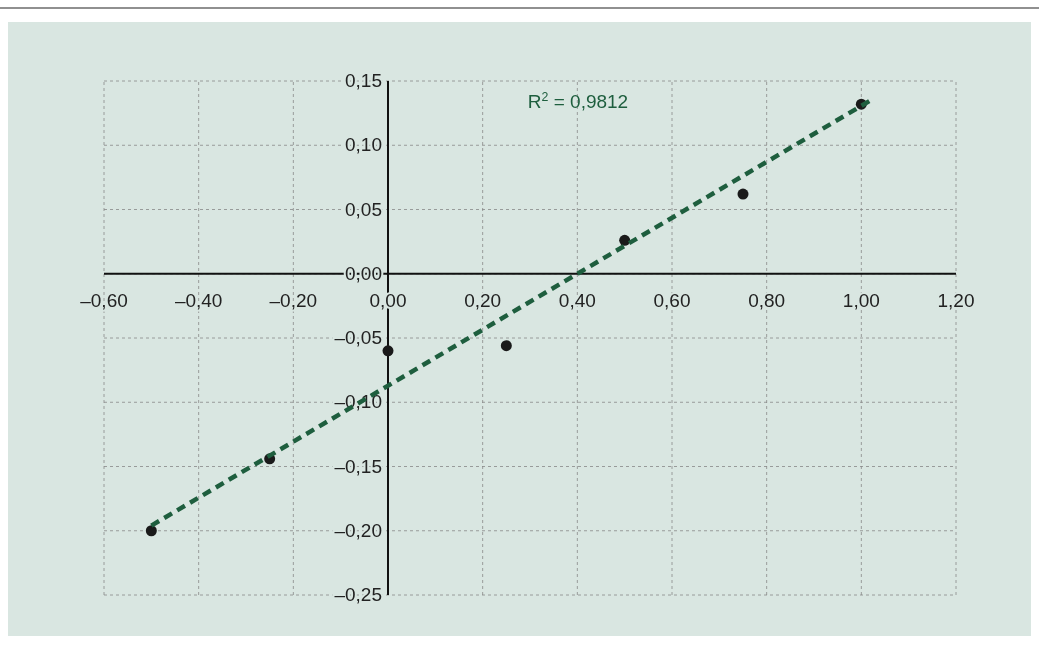  What do you see at coordinates (358, 594) in the screenshot?
I see `y-tick-label: –0,25` at bounding box center [358, 594].